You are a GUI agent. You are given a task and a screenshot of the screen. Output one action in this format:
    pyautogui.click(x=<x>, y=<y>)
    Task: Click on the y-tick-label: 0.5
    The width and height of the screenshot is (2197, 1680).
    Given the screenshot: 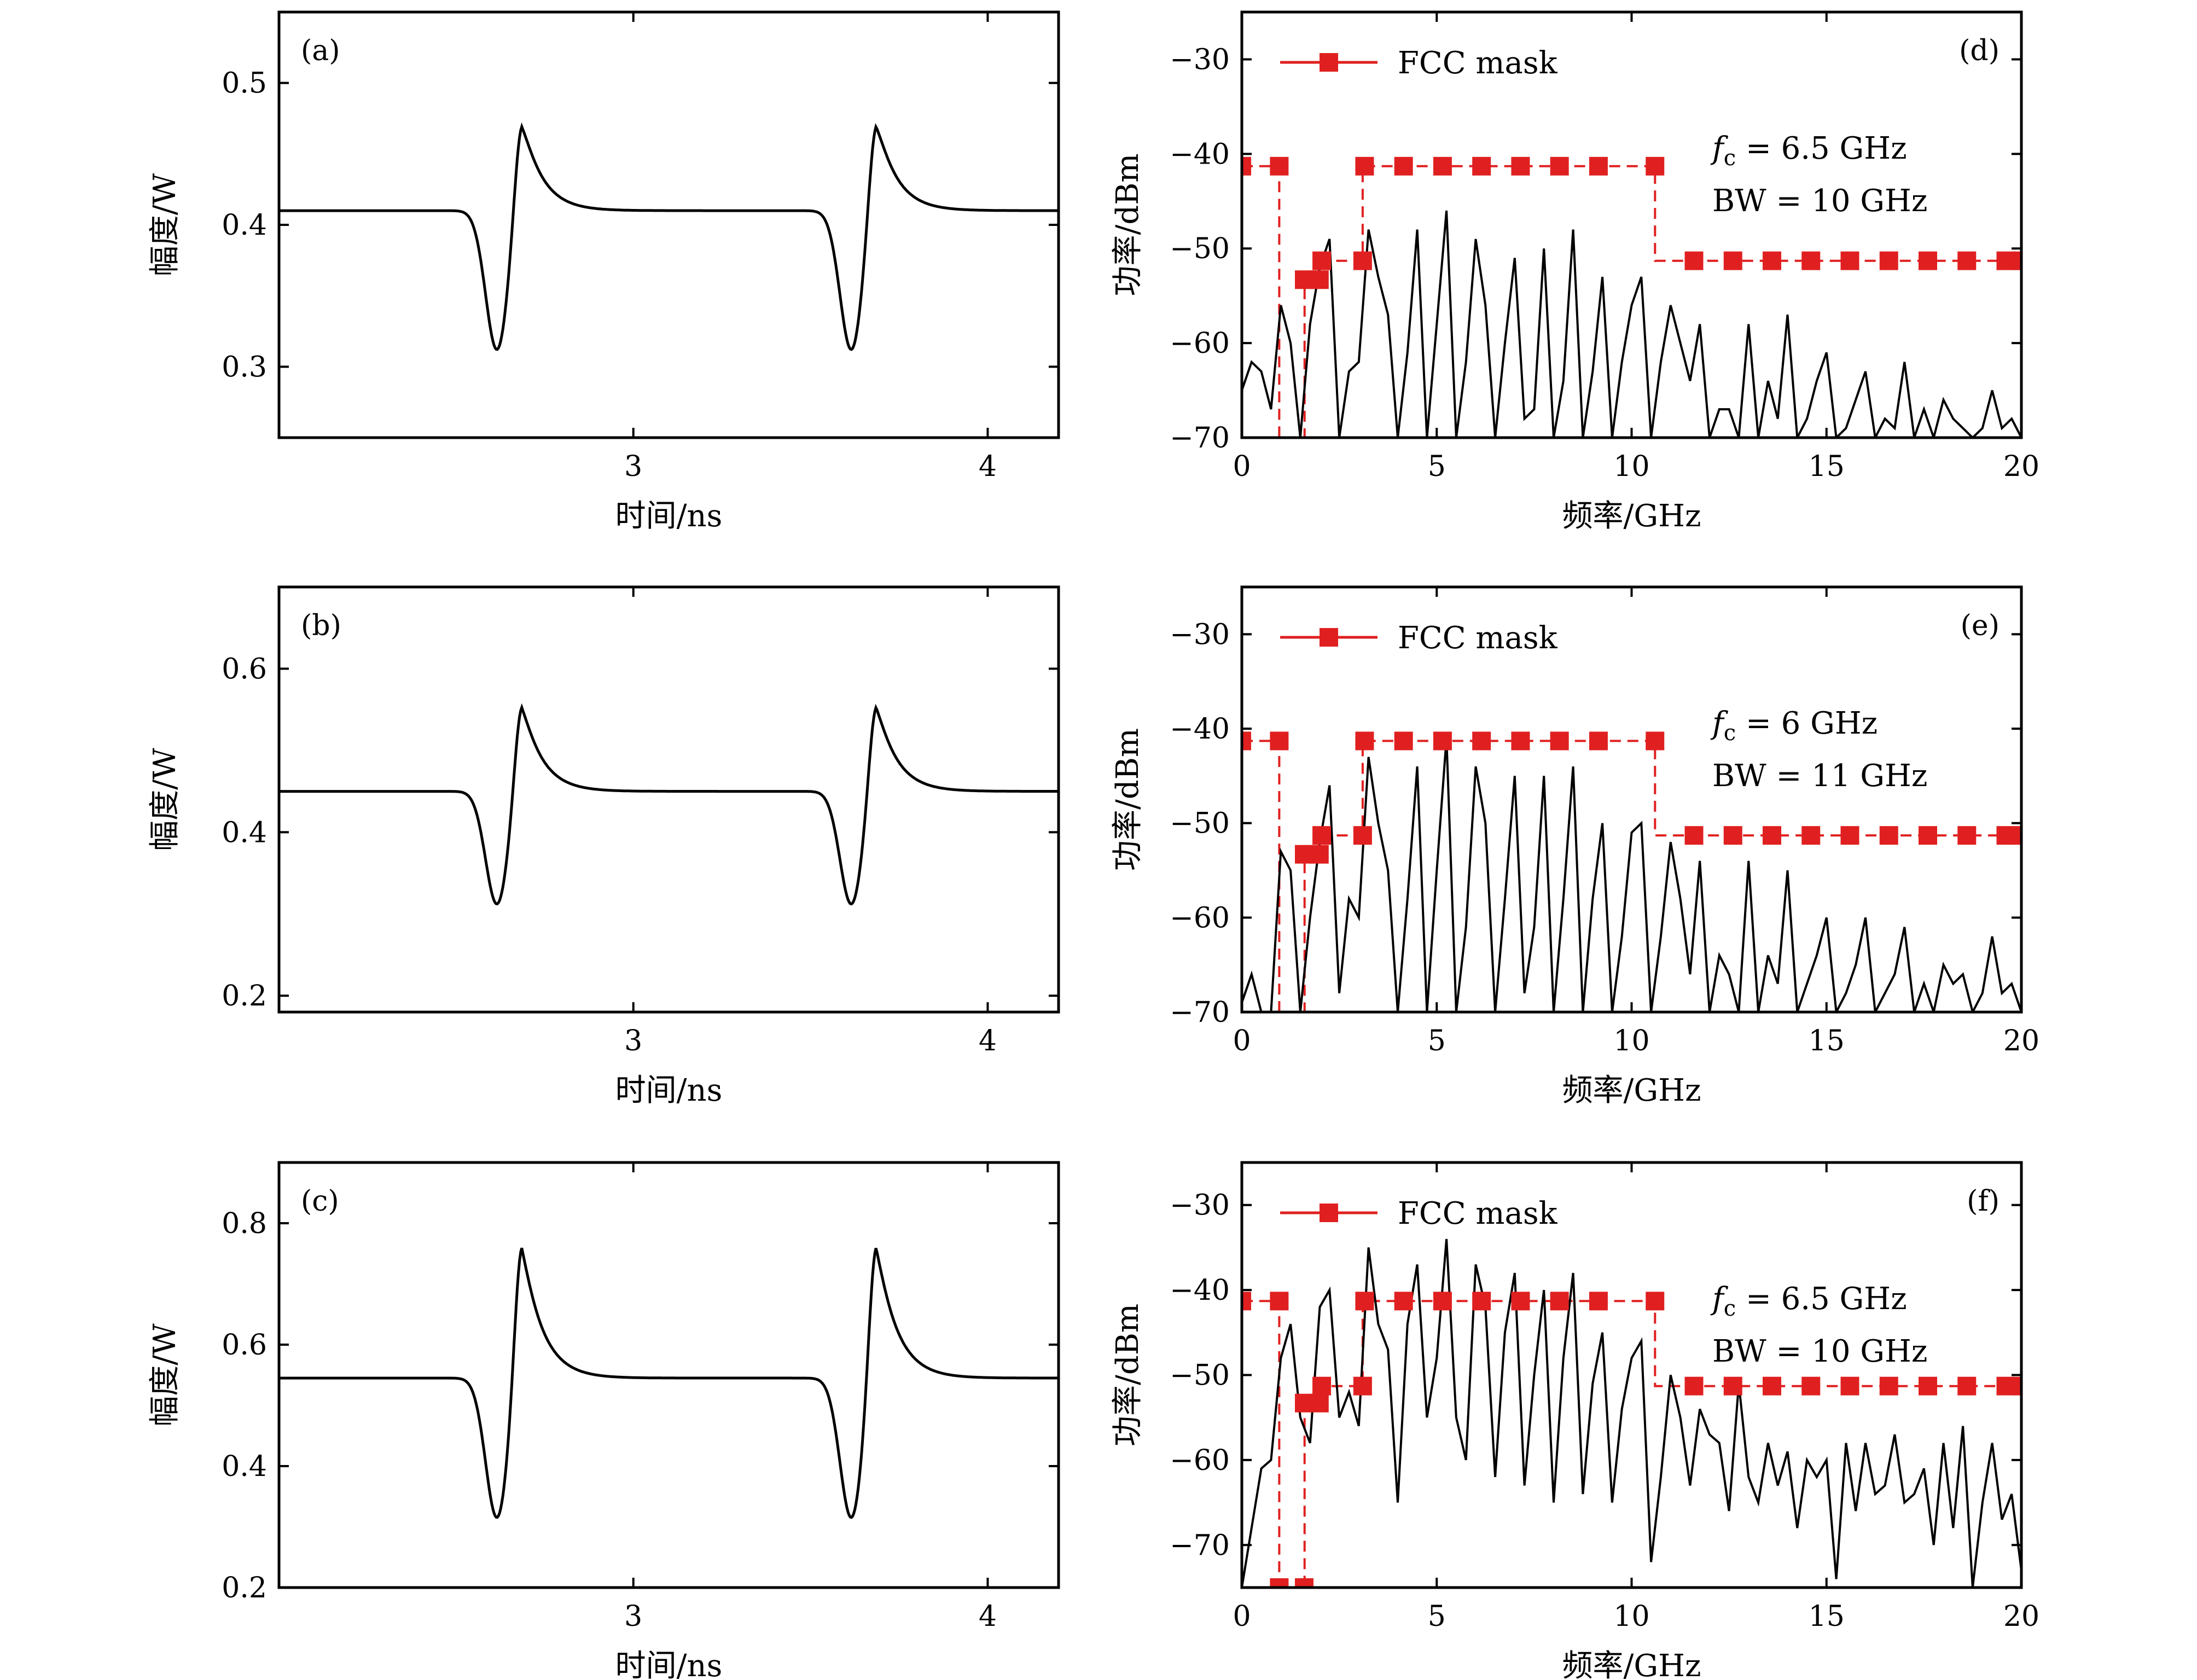 What is the action you would take?
    pyautogui.click(x=244, y=83)
    